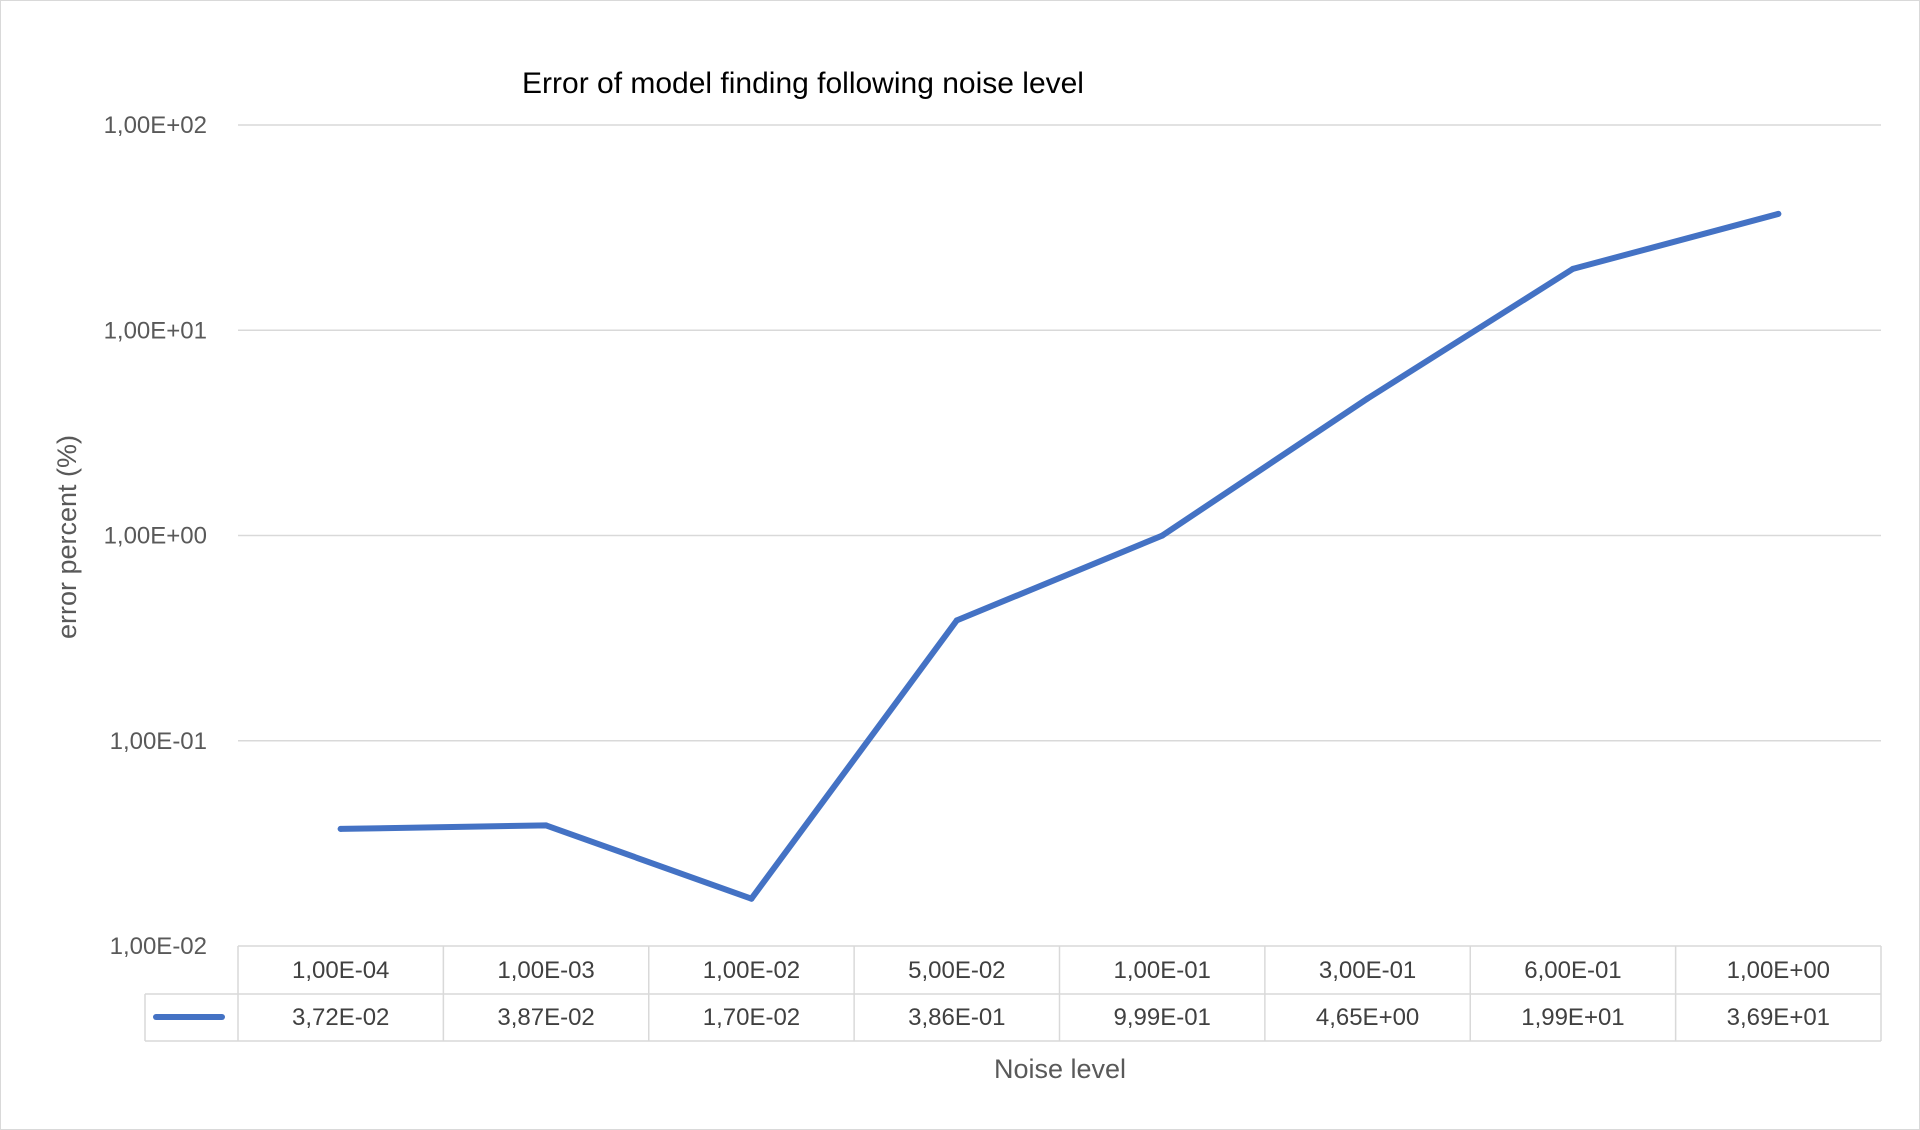 The width and height of the screenshot is (1920, 1130). I want to click on x-axis-title: Noise level, so click(1060, 1069).